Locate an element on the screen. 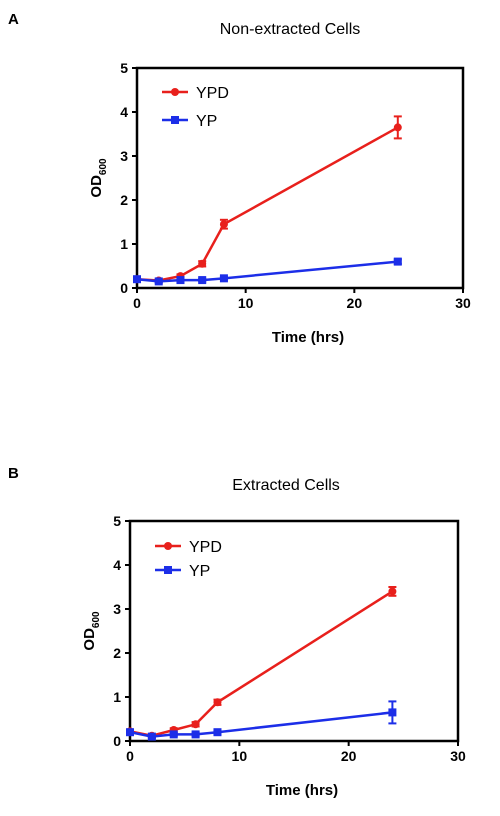 This screenshot has width=500, height=816. series-ypd is located at coordinates (267, 200).